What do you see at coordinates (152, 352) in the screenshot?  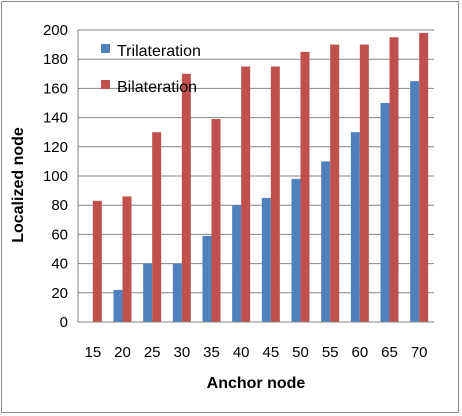 I see `x-tick-label: 25` at bounding box center [152, 352].